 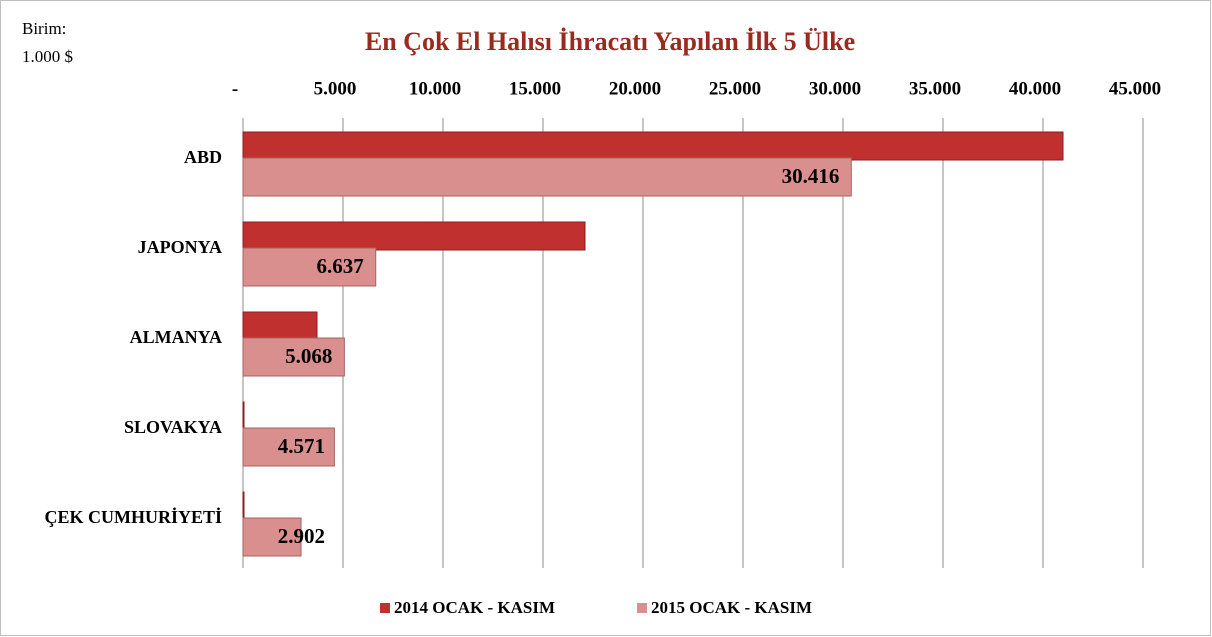 I want to click on y-tick-label: ABD, so click(x=203, y=157).